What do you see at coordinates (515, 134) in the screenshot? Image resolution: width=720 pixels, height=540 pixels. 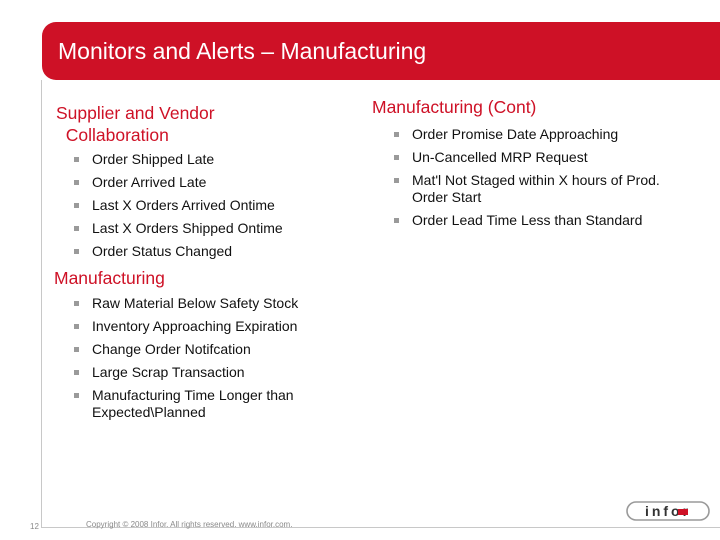 I see `manufacturing-cont-item-text: Order Promise Date Approaching` at bounding box center [515, 134].